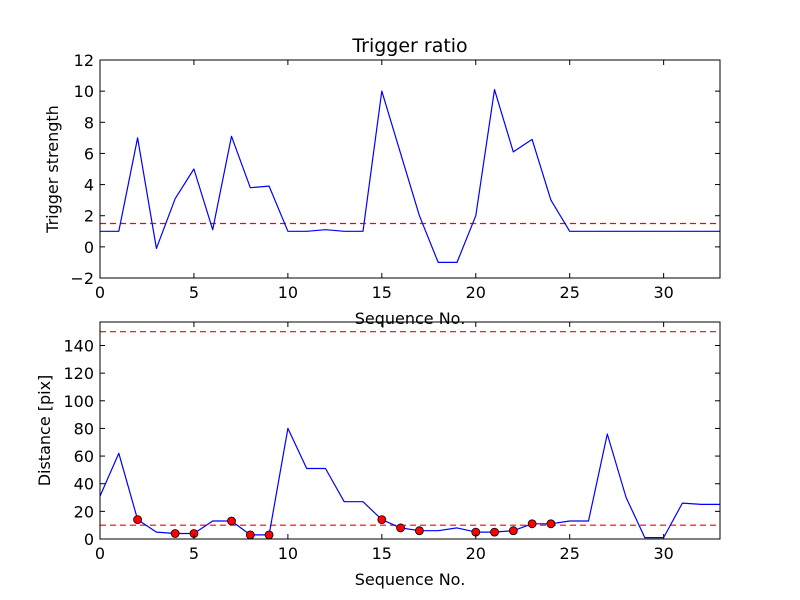 The image size is (800, 600). What do you see at coordinates (84, 60) in the screenshot?
I see `y-tick-label: 12` at bounding box center [84, 60].